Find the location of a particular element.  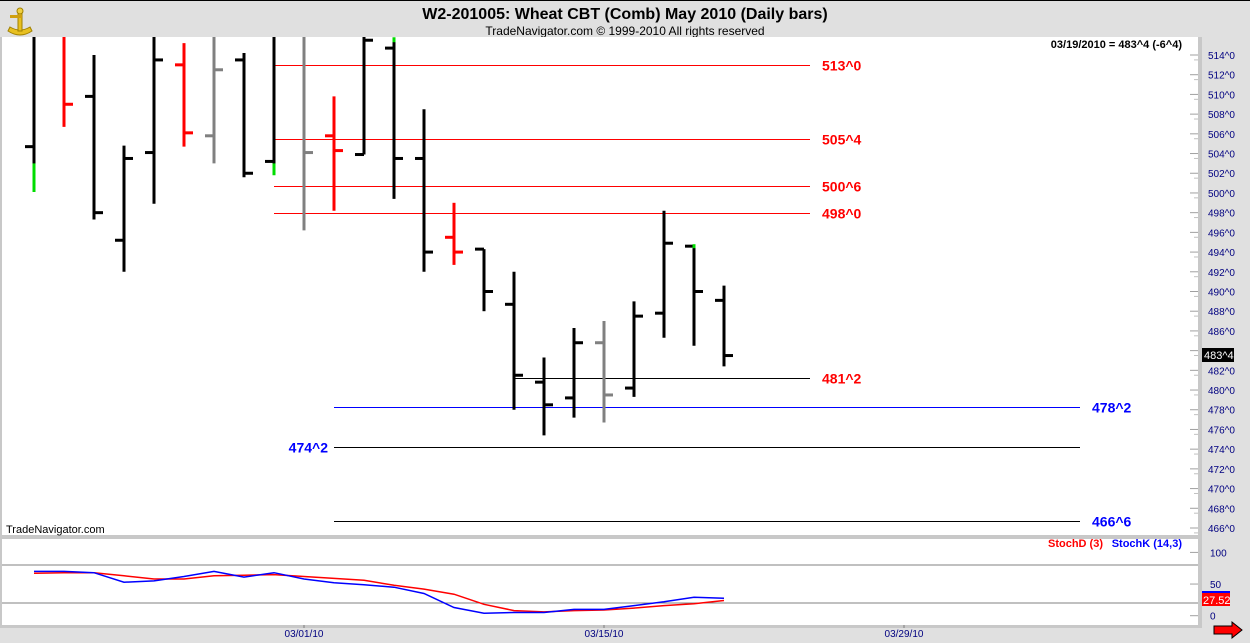

stoch-tick-label: 100 is located at coordinates (1218, 553).